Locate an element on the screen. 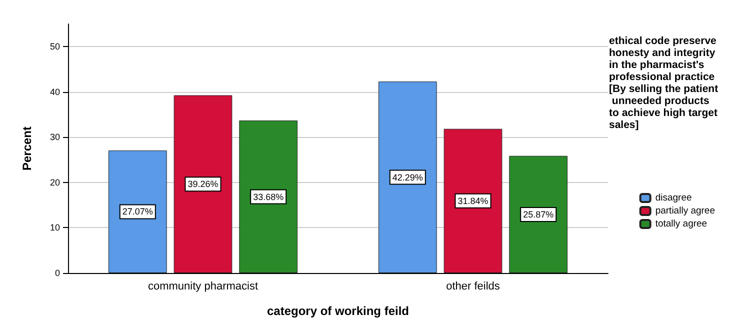 This screenshot has height=330, width=736. legend-title: ethical code preserve honesty and integrity in the pharmacist's professional practice [By selling the patient unneeded products to achieve high target sales] is located at coordinates (664, 83).